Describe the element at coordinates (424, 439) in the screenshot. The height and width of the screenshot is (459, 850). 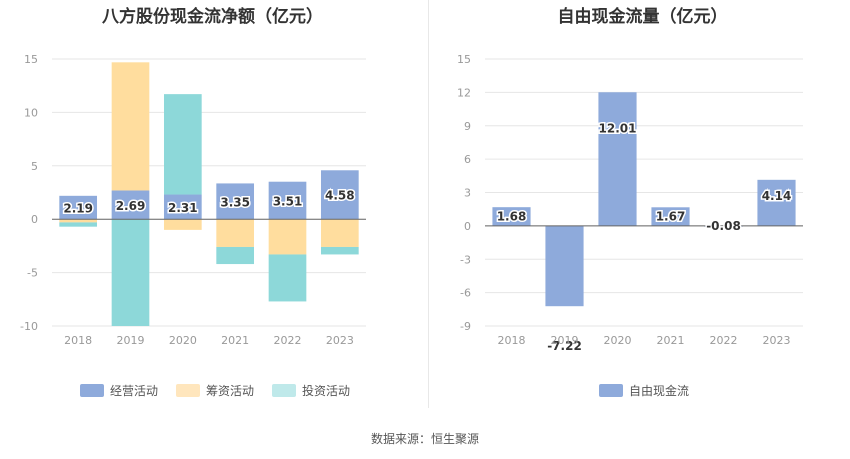
I see `data-source-note: 数据来源：恒生聚源` at that location.